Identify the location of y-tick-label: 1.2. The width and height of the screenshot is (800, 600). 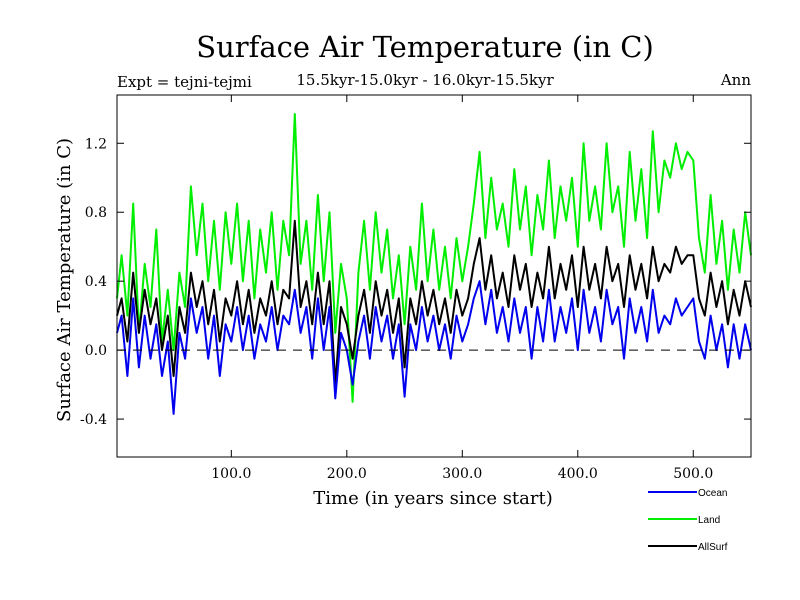
(96, 144).